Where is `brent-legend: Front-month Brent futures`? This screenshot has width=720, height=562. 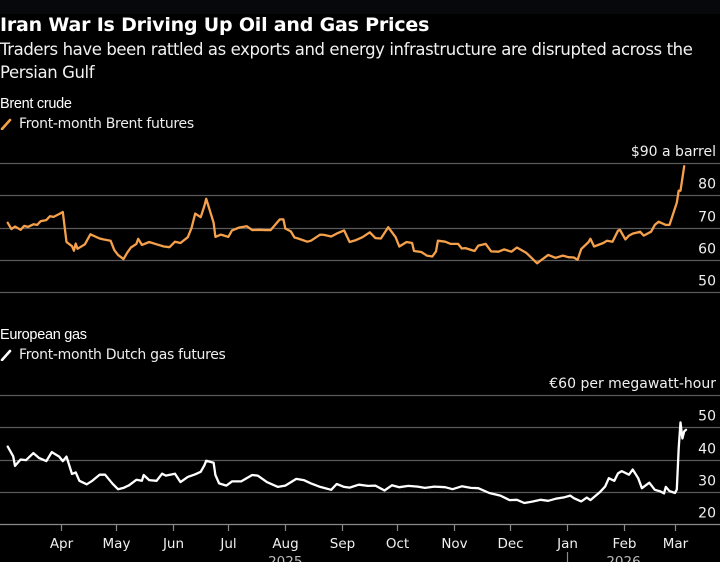
brent-legend: Front-month Brent futures is located at coordinates (97, 124).